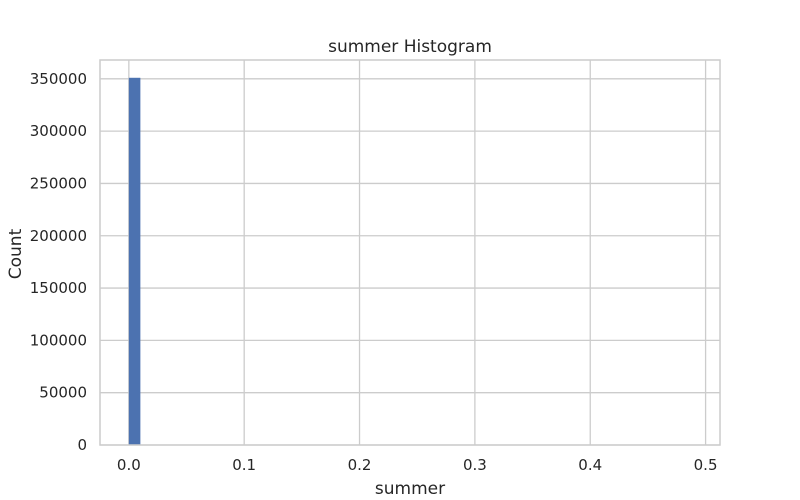 This screenshot has height=500, width=800. I want to click on y-tick-label: 200000, so click(58, 236).